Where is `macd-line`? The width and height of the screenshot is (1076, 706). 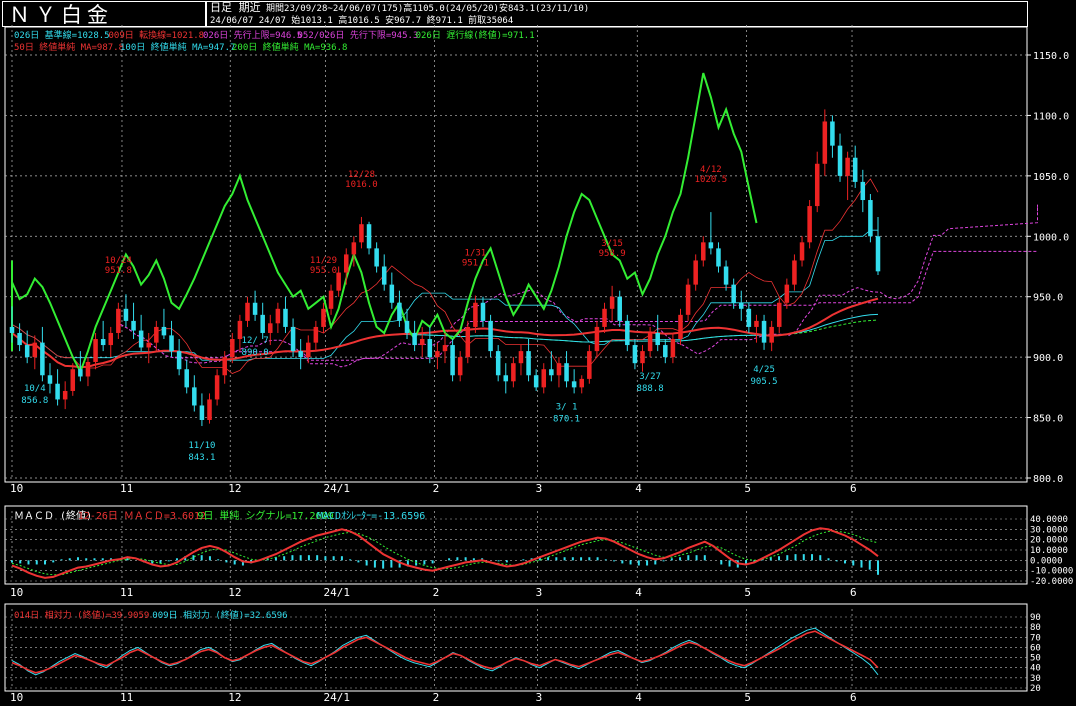 macd-line is located at coordinates (445, 553).